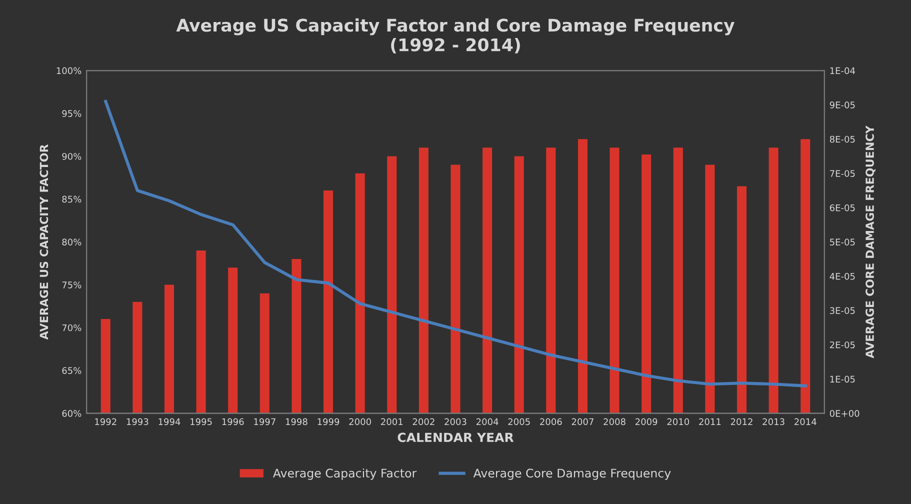 The height and width of the screenshot is (504, 911). What do you see at coordinates (572, 474) in the screenshot?
I see `legend-label: Average Core Damage Frequency` at bounding box center [572, 474].